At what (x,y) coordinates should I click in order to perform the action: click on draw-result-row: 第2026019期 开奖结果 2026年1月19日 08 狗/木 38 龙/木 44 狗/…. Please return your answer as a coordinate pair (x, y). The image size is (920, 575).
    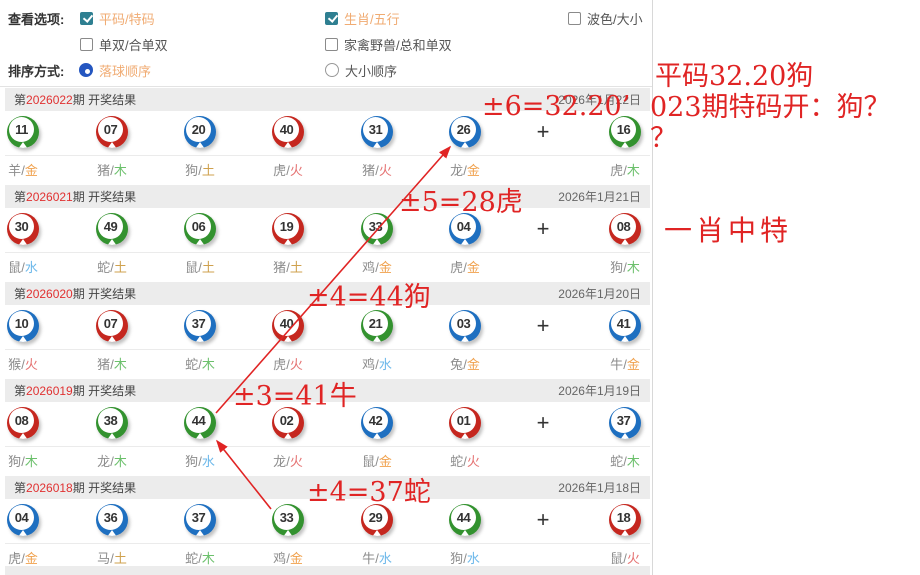
    Looking at the image, I should click on (326, 427).